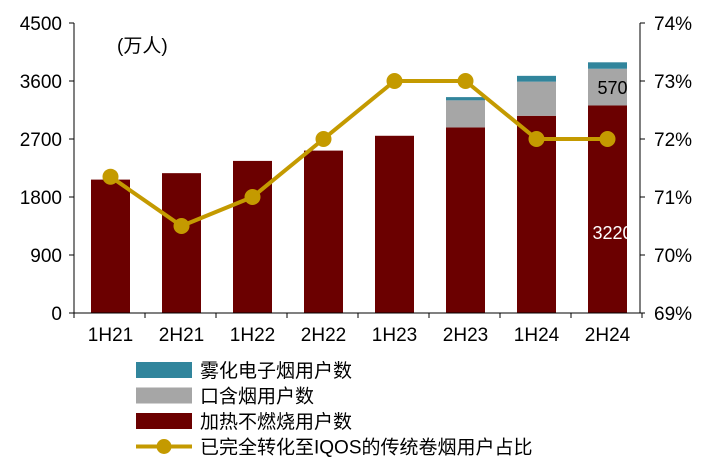  What do you see at coordinates (394, 81) in the screenshot?
I see `line-point-1H23` at bounding box center [394, 81].